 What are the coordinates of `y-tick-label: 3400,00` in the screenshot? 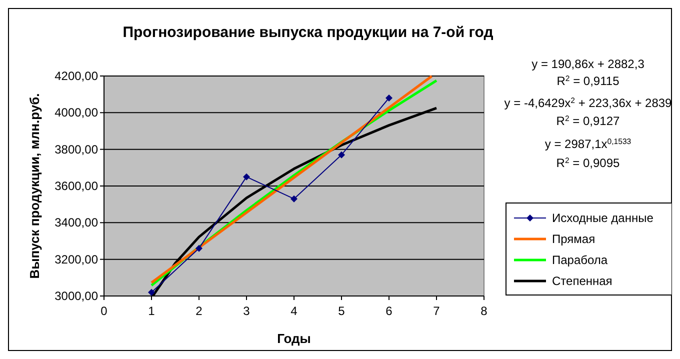 It's located at (76, 223).